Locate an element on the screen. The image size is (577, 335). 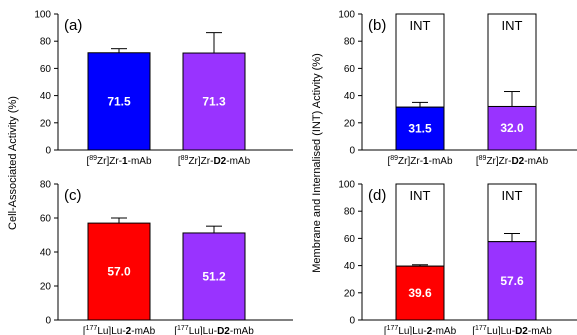
data-label: 71.5 is located at coordinates (119, 101).